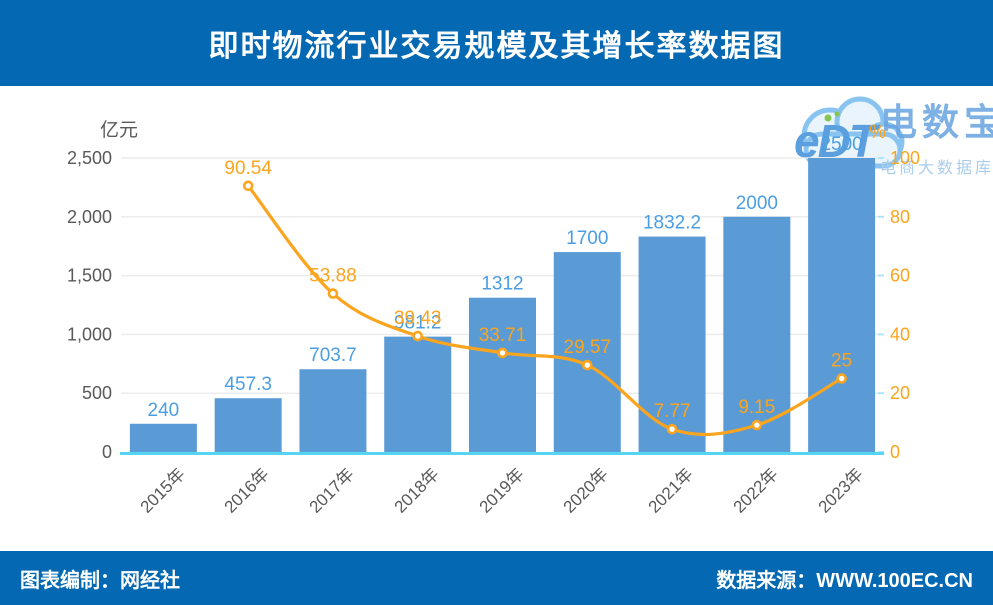 This screenshot has height=605, width=993. What do you see at coordinates (107, 452) in the screenshot?
I see `y-axis-left-tick: 0` at bounding box center [107, 452].